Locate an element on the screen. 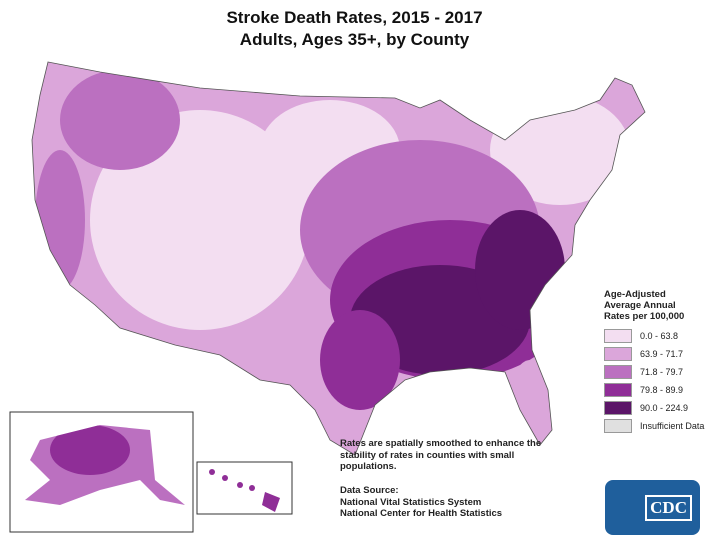  cdc-logo: CDC is located at coordinates (652, 507).